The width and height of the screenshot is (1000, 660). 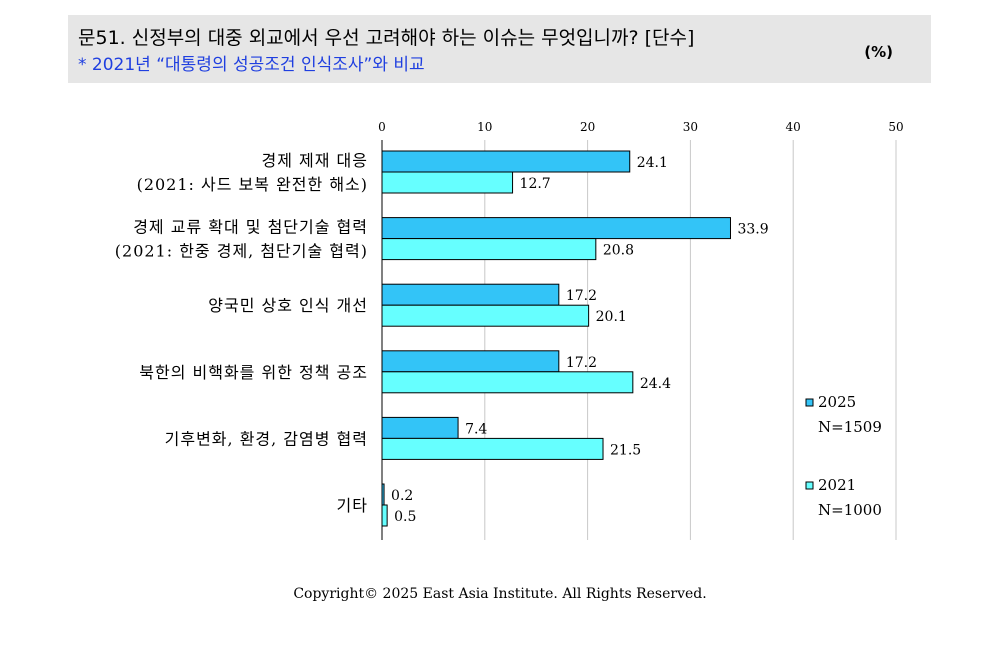 I want to click on x-tick-label: 30, so click(x=690, y=127).